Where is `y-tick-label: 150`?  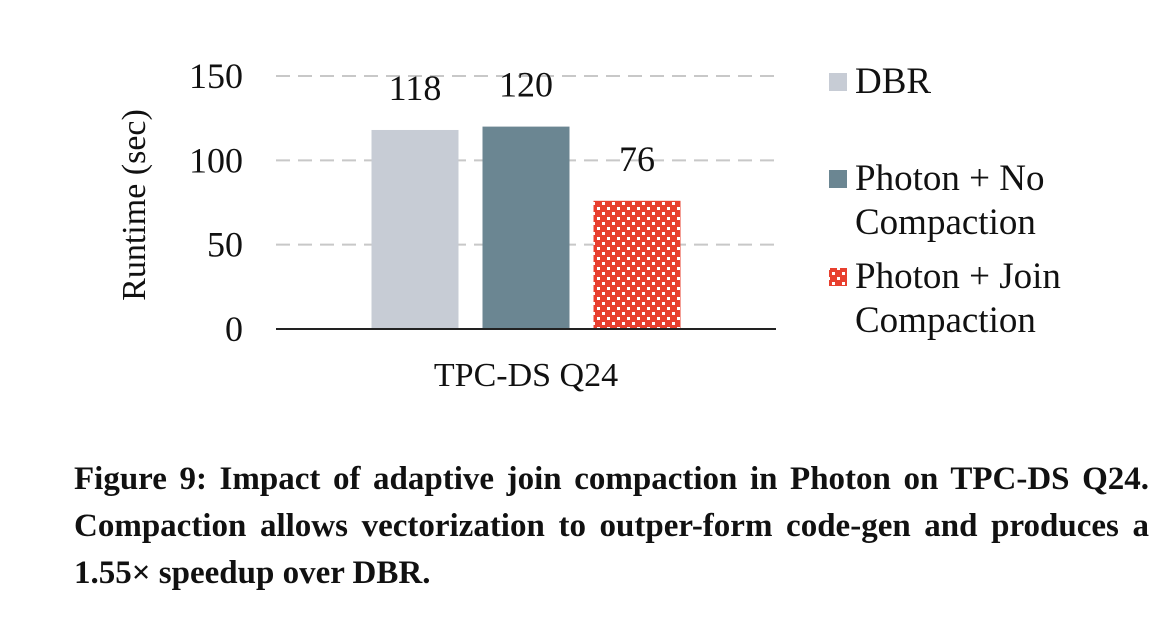
y-tick-label: 150 is located at coordinates (216, 76).